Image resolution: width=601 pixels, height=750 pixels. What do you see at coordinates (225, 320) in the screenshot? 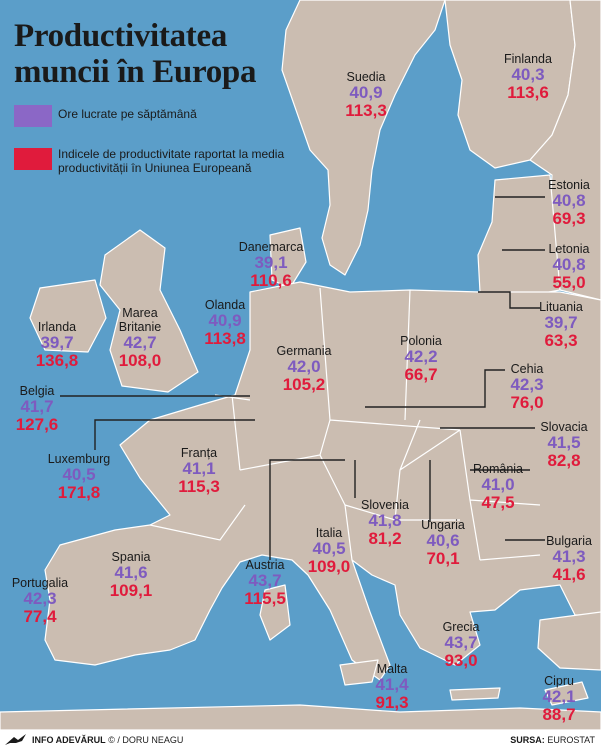
I see `hours-value: 40,9` at bounding box center [225, 320].